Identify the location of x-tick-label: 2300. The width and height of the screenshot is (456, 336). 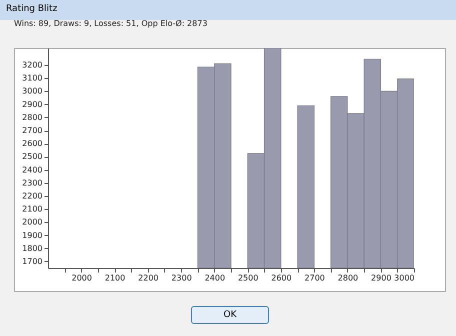
(181, 278).